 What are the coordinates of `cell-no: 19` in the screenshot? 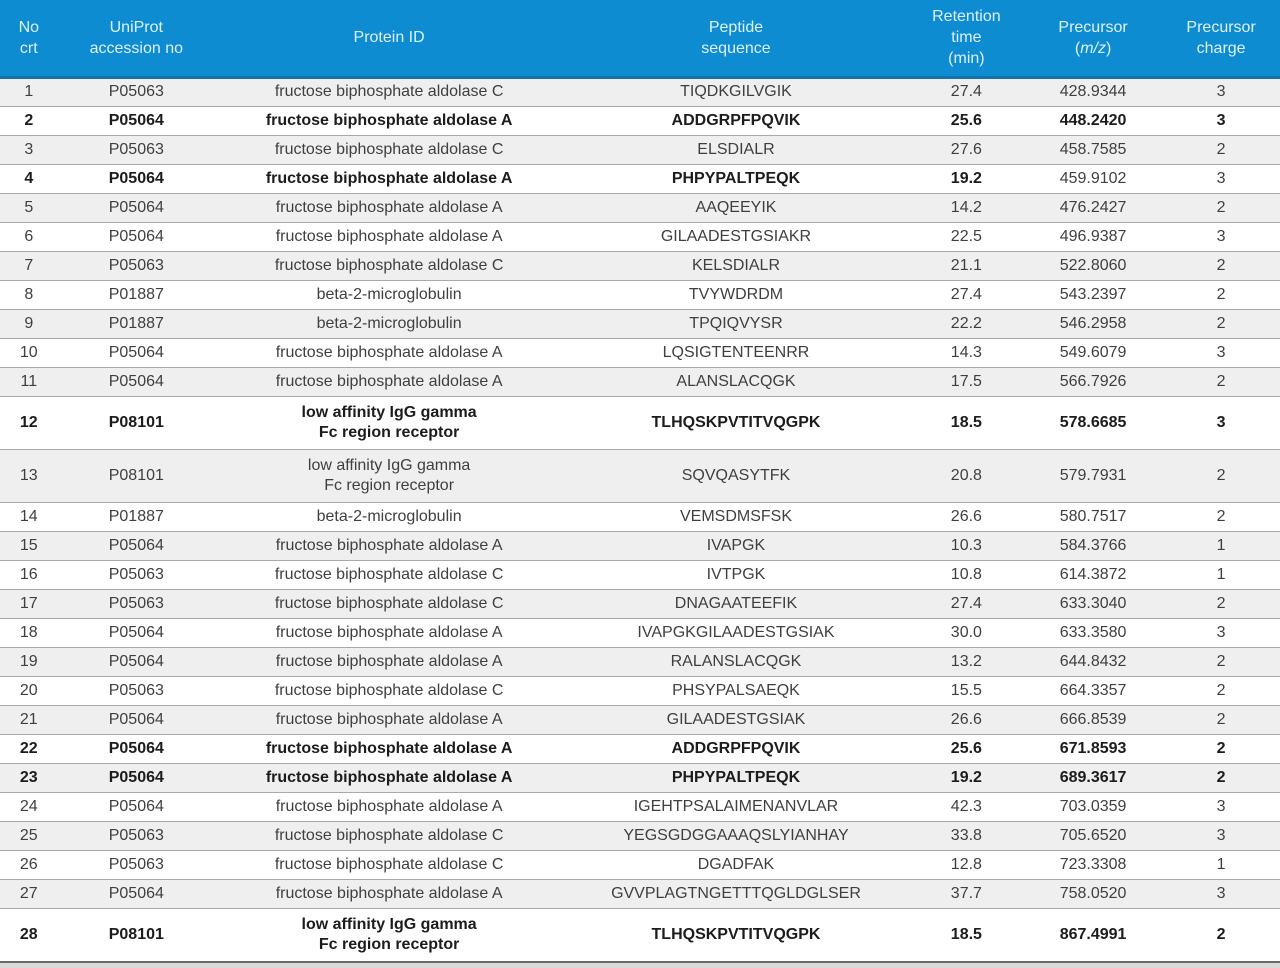 It's located at (29, 661).